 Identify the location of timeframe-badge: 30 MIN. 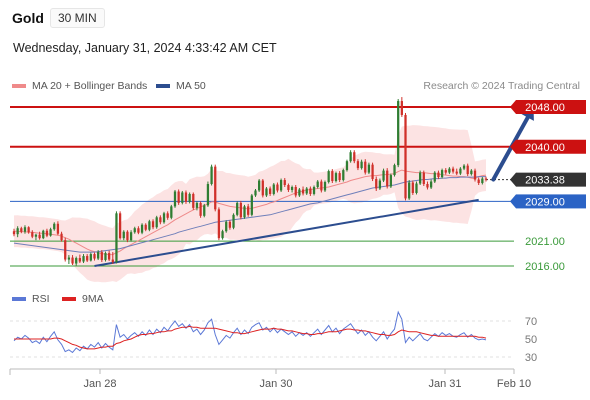
(77, 18).